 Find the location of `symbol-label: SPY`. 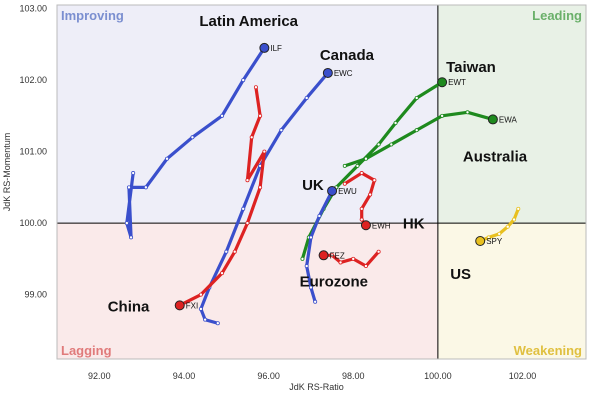

symbol-label: SPY is located at coordinates (494, 241).